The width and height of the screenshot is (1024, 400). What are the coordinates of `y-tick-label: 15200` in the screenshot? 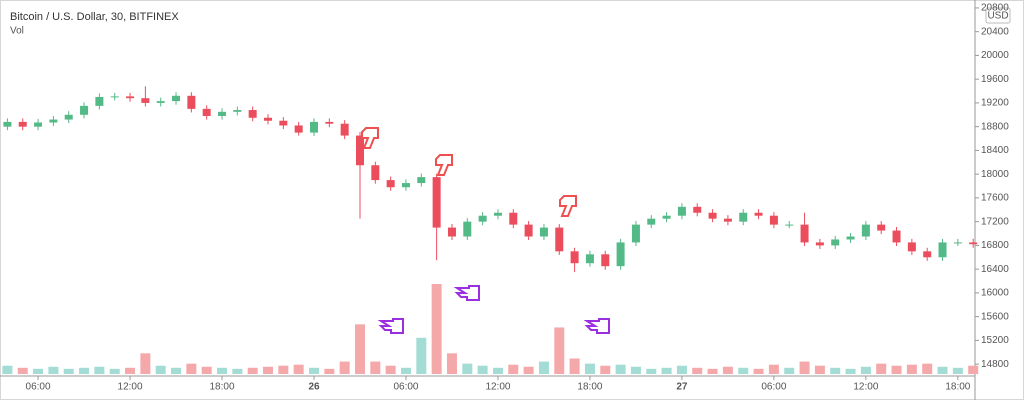 It's located at (995, 340).